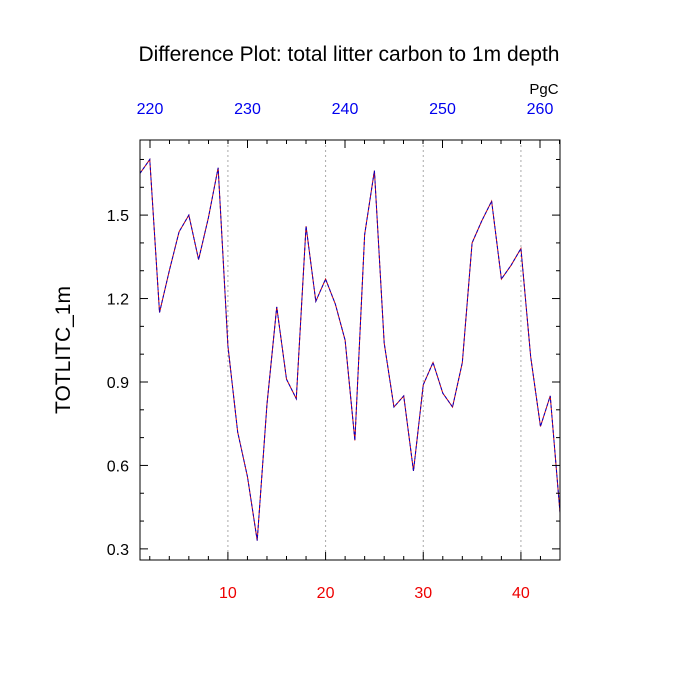  Describe the element at coordinates (540, 109) in the screenshot. I see `top-tick-label: 260` at that location.